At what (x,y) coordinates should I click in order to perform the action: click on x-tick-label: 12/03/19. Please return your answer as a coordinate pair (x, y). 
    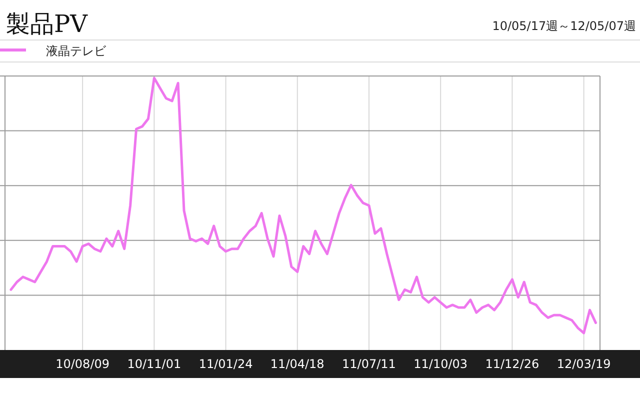
    Looking at the image, I should click on (583, 364).